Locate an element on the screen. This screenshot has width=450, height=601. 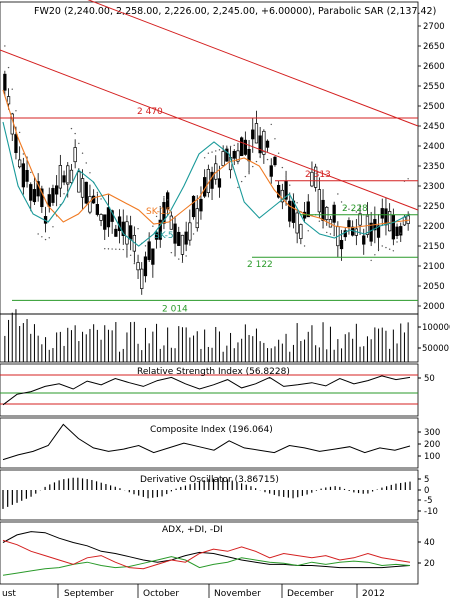
series-label-sk15: SK-15 is located at coordinates (158, 212).